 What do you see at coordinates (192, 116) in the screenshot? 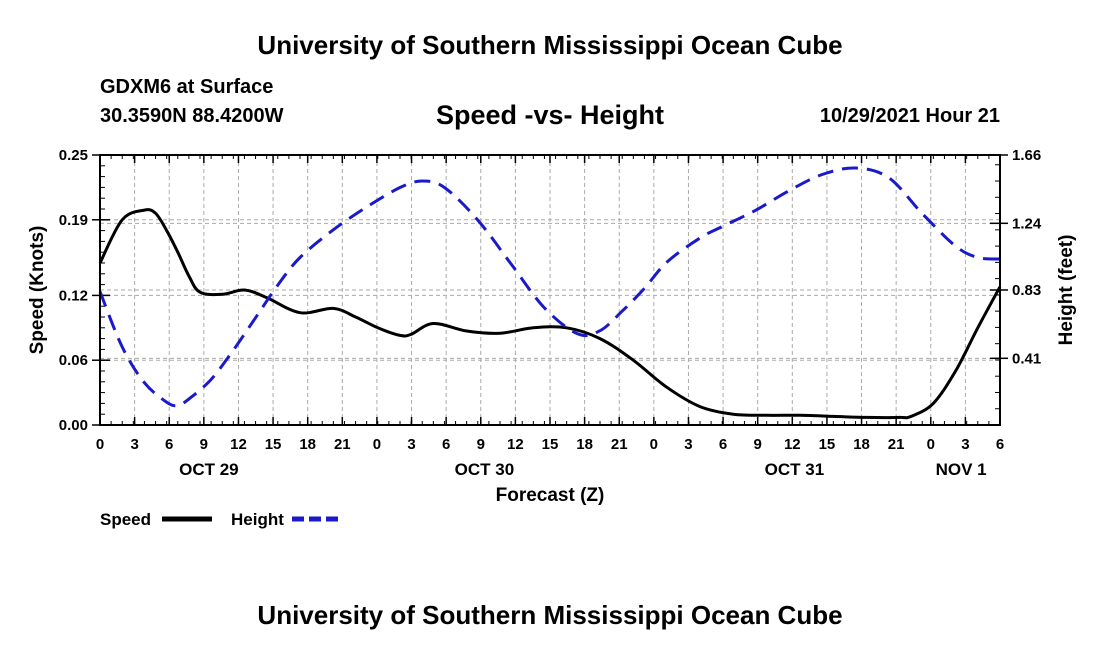
I see `station-coords: 30.3590N 88.4200W` at bounding box center [192, 116].